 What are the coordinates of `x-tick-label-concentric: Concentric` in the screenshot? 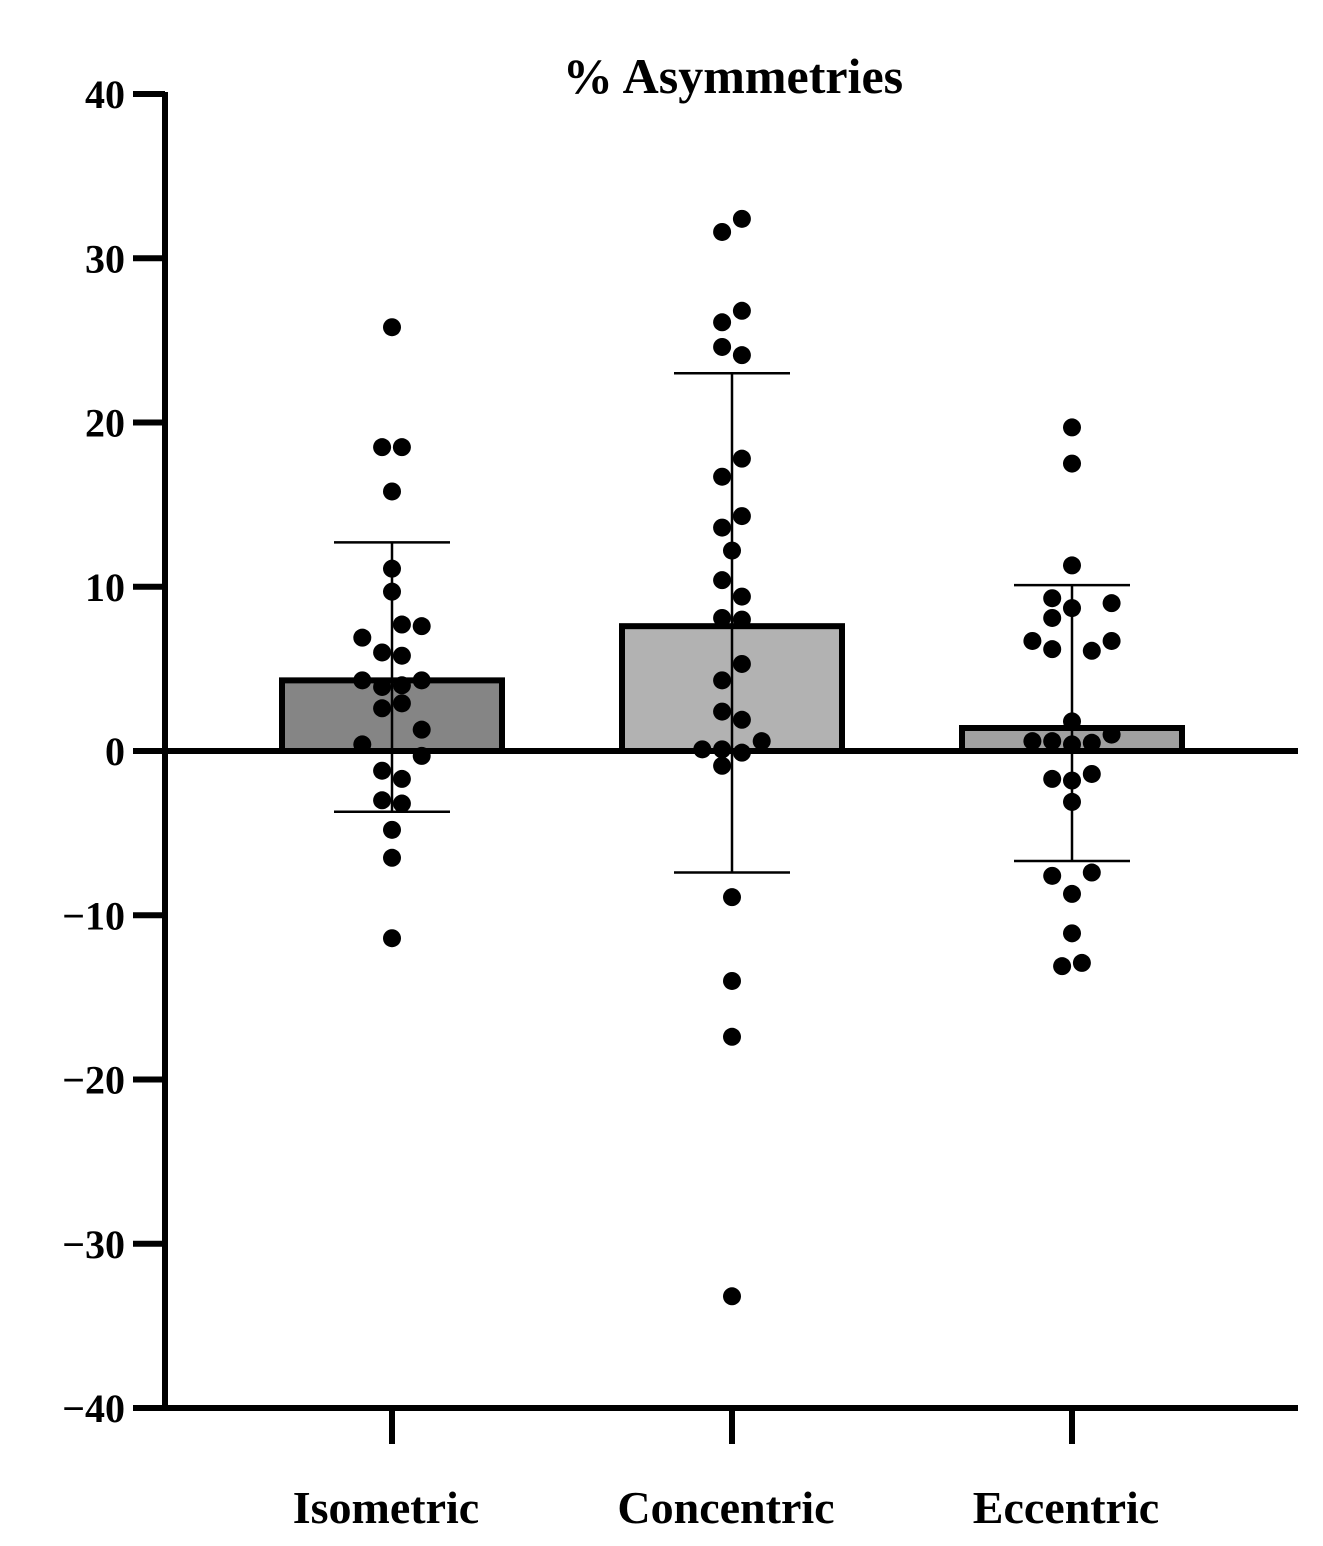 It's located at (725, 1507).